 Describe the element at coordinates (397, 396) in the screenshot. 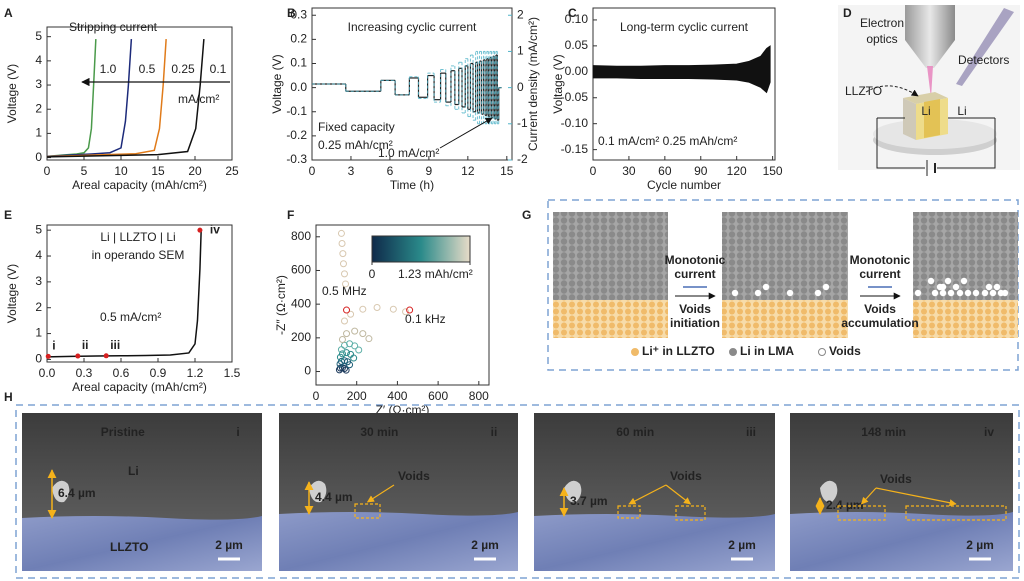

I see `x-tick-label: 400` at that location.